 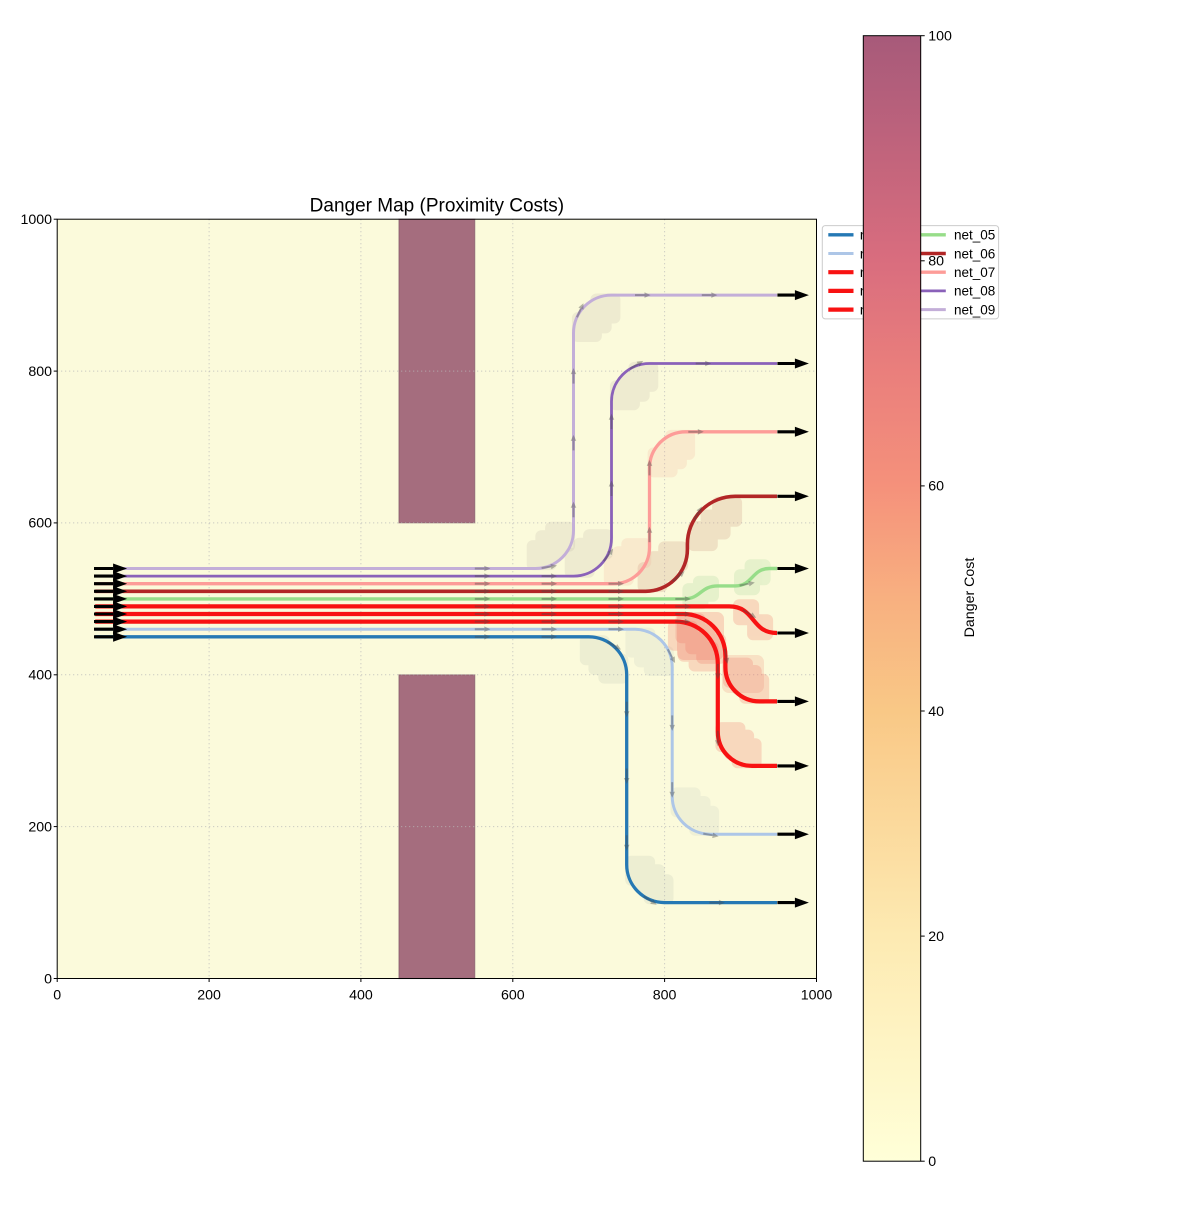 What do you see at coordinates (974, 272) in the screenshot?
I see `svg-text: net_07` at bounding box center [974, 272].